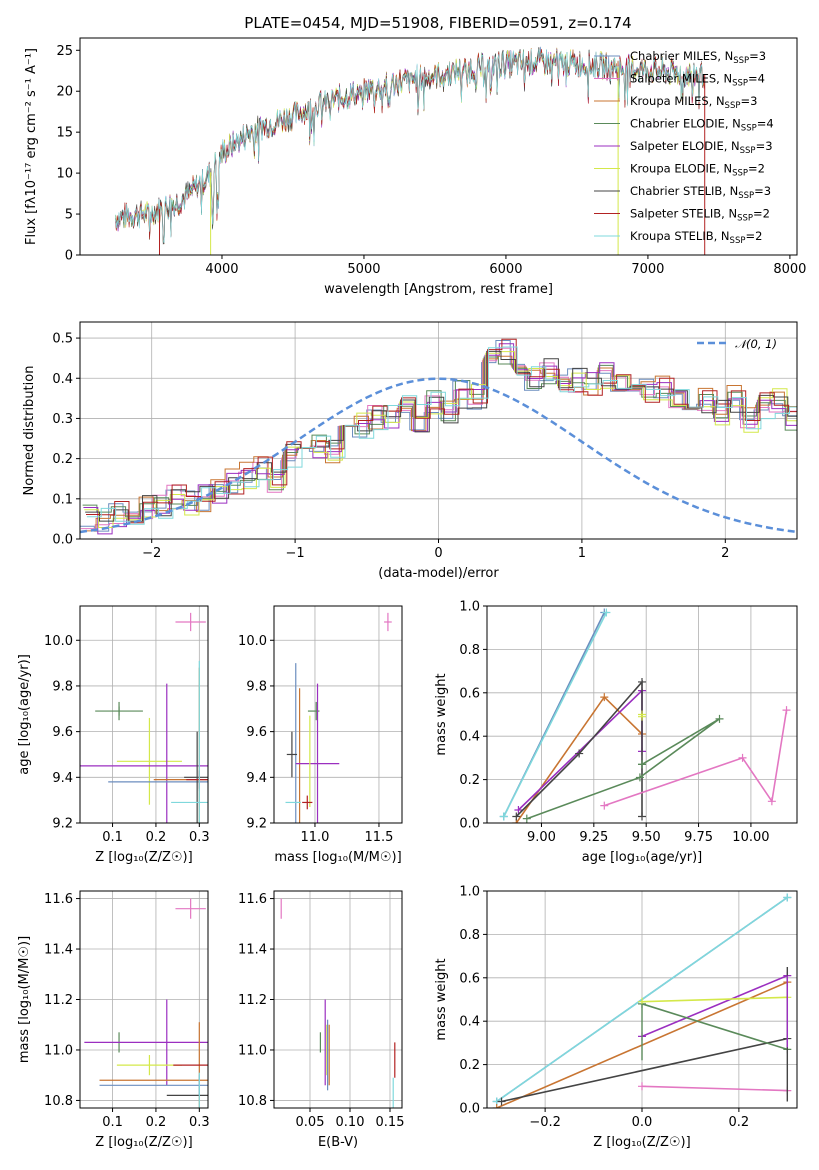 Image resolution: width=819 pixels, height=1170 pixels. What do you see at coordinates (363, 269) in the screenshot?
I see `x-tick-label: 5000` at bounding box center [363, 269].